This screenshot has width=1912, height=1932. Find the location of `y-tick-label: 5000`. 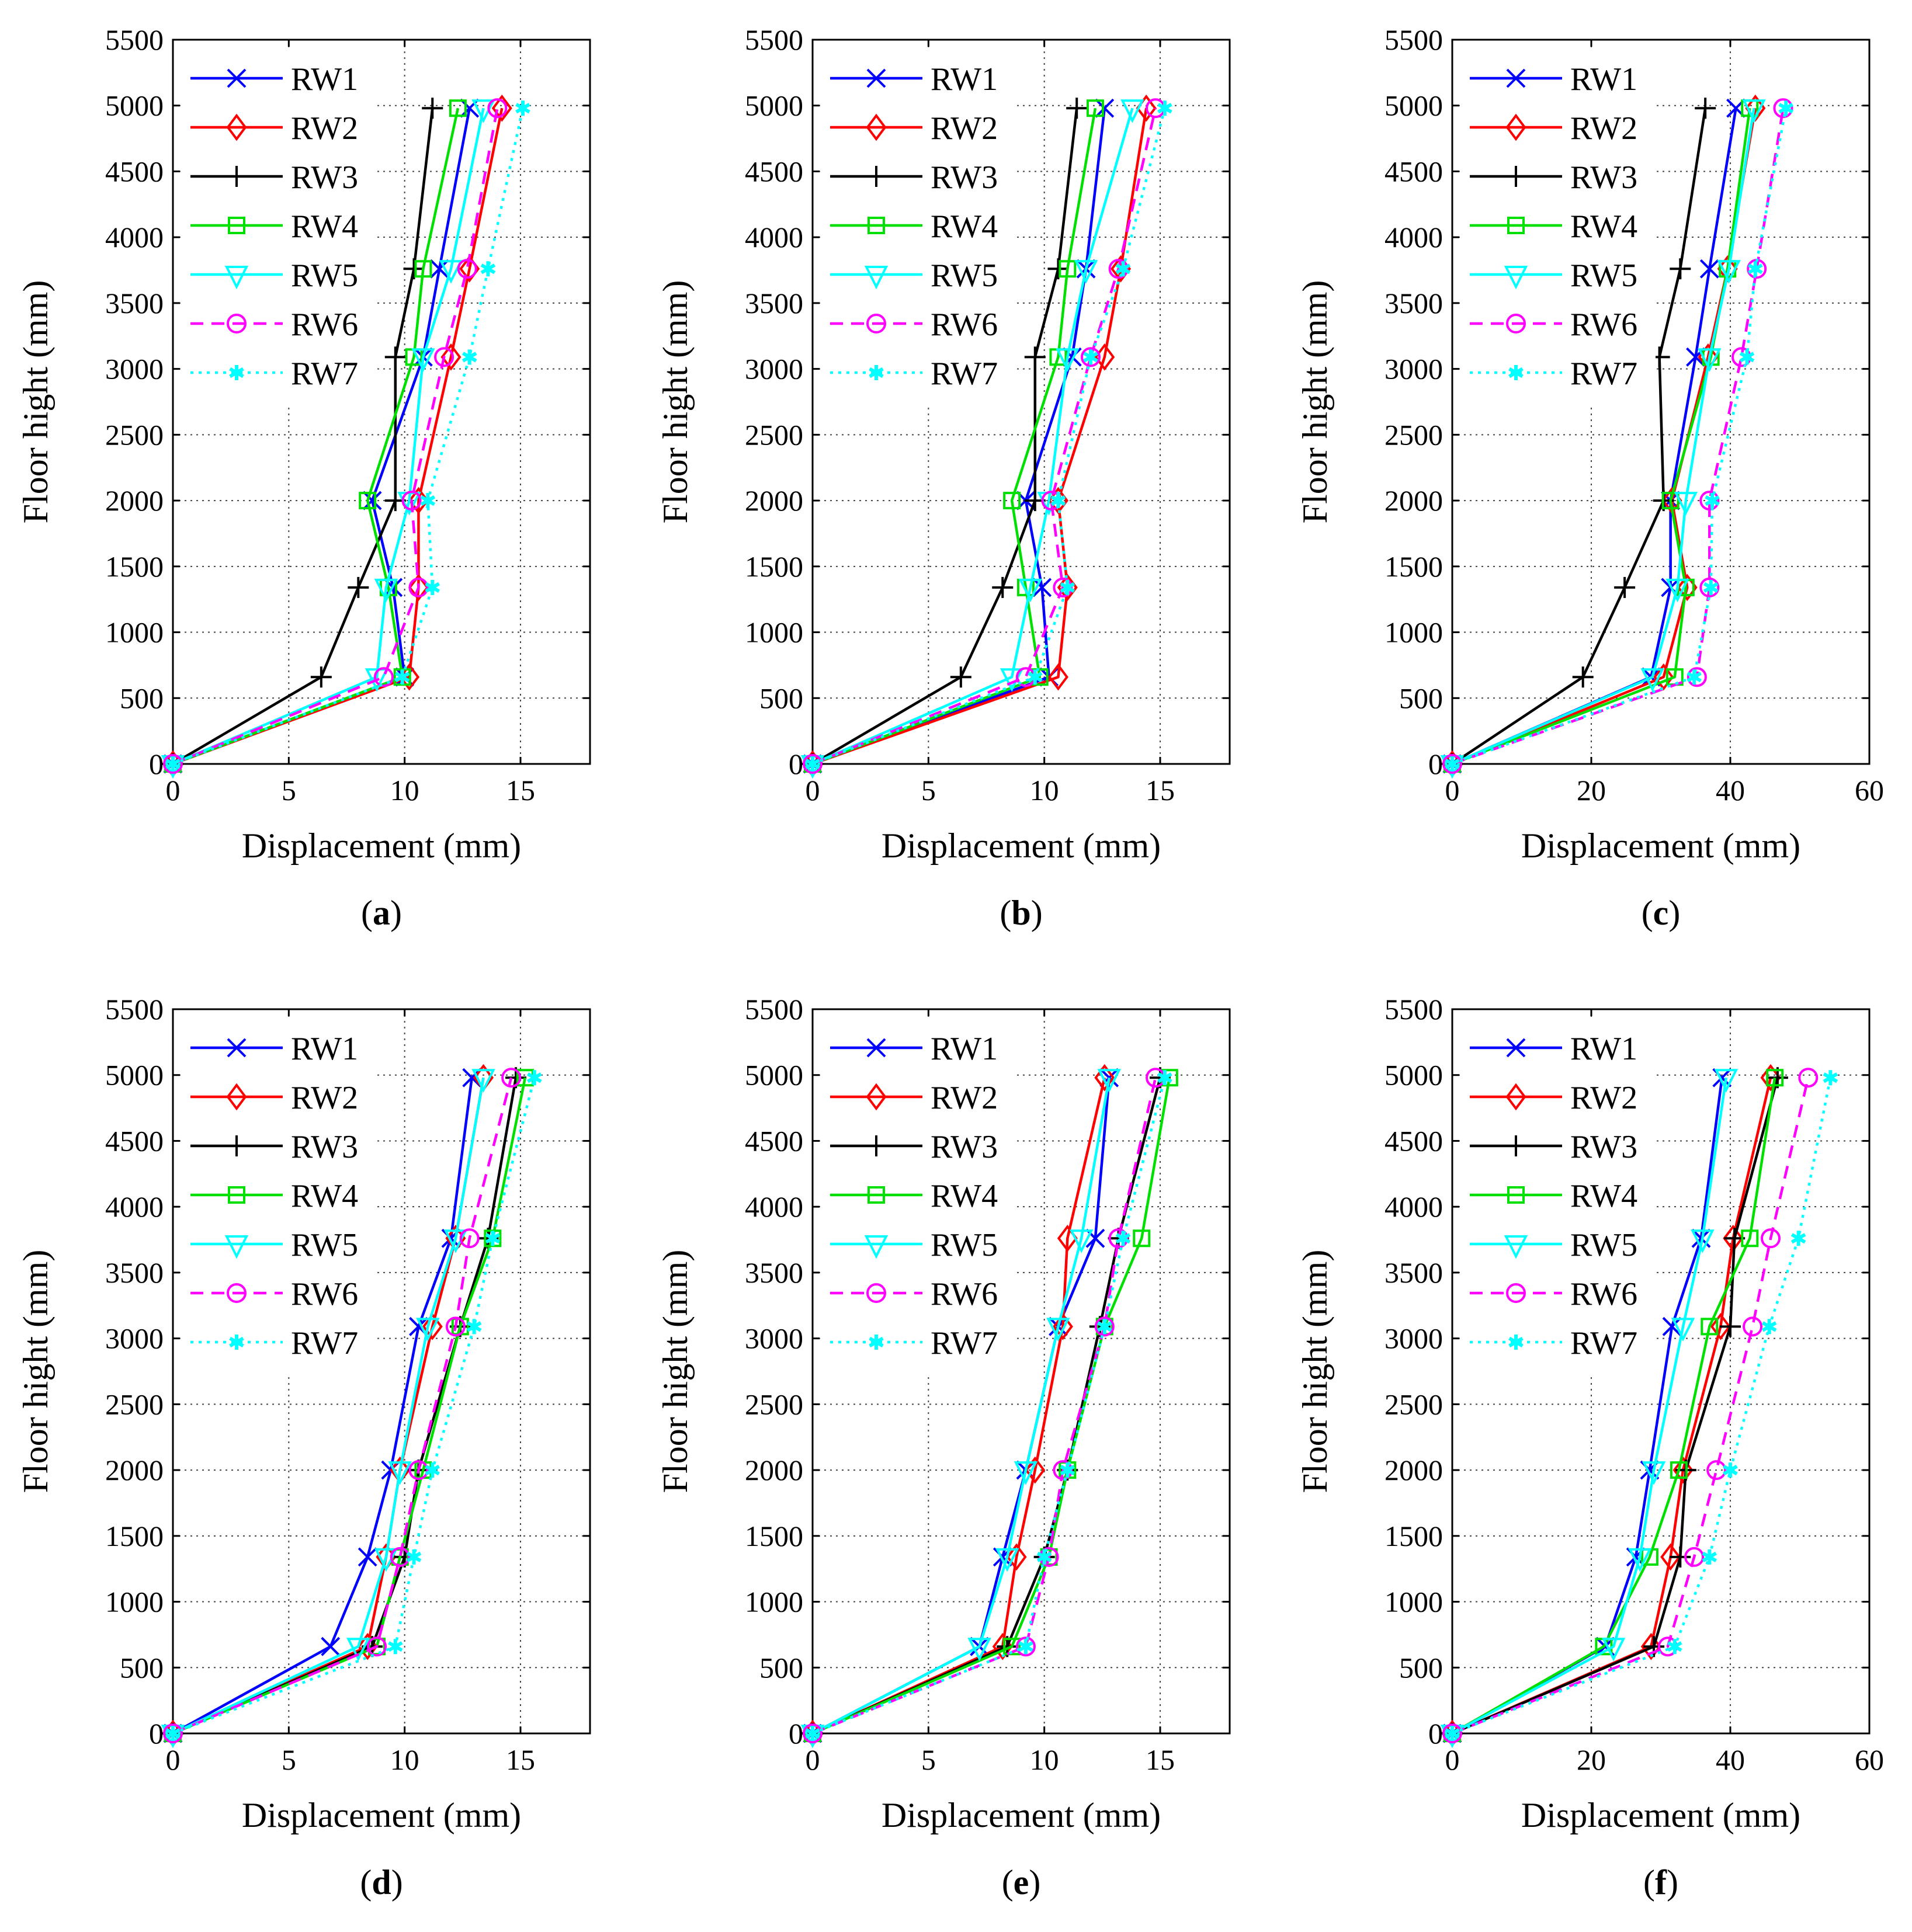

y-tick-label: 5000 is located at coordinates (1413, 105).